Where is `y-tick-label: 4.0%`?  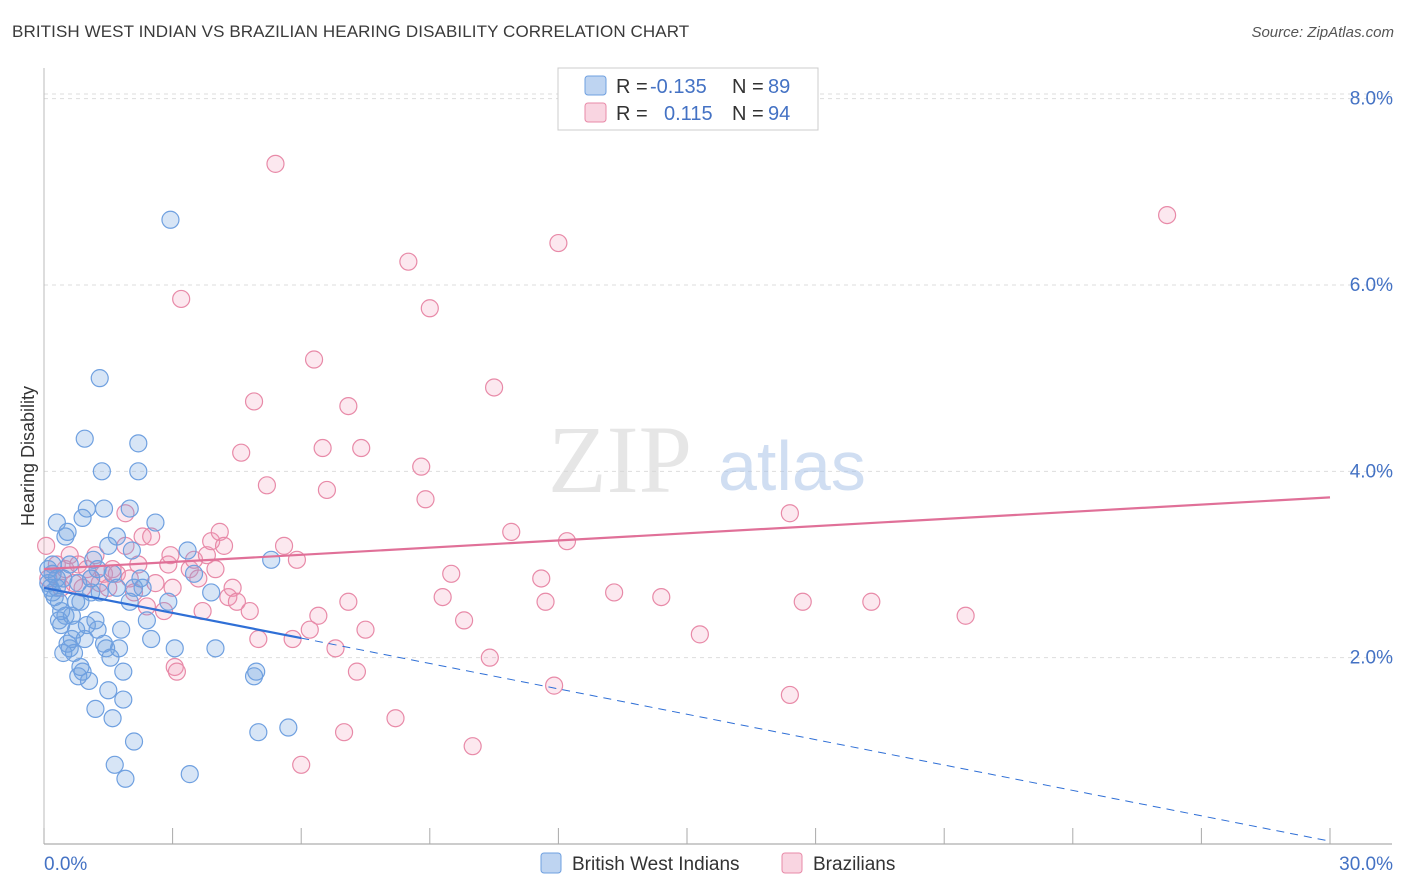
y-tick-label: 4.0% is located at coordinates (1371, 471).